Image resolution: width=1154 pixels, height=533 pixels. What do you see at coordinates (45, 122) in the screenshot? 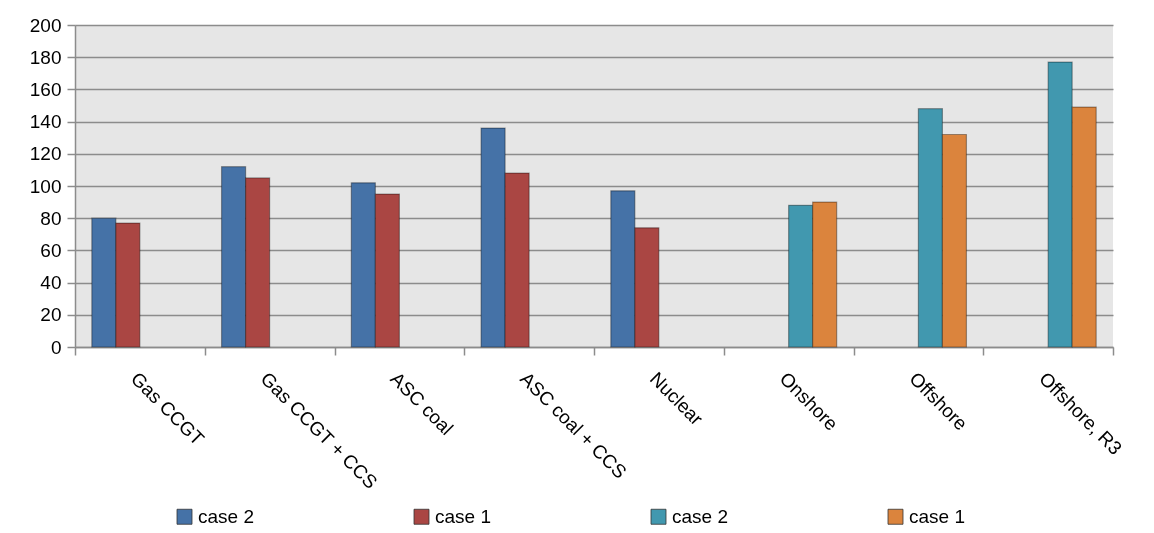
I see `y-tick-label: 140` at bounding box center [45, 122].